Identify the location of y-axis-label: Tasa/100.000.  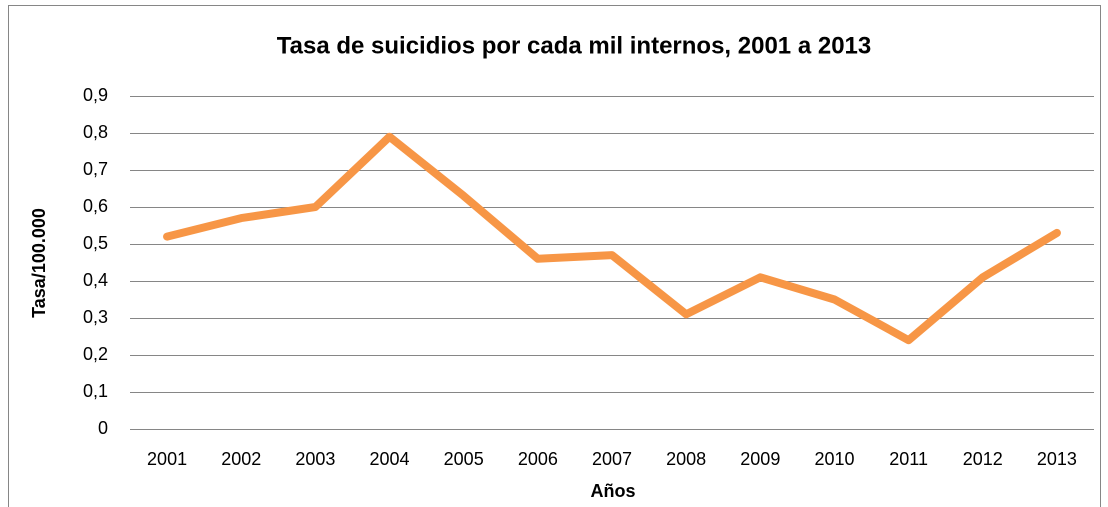
(39, 263).